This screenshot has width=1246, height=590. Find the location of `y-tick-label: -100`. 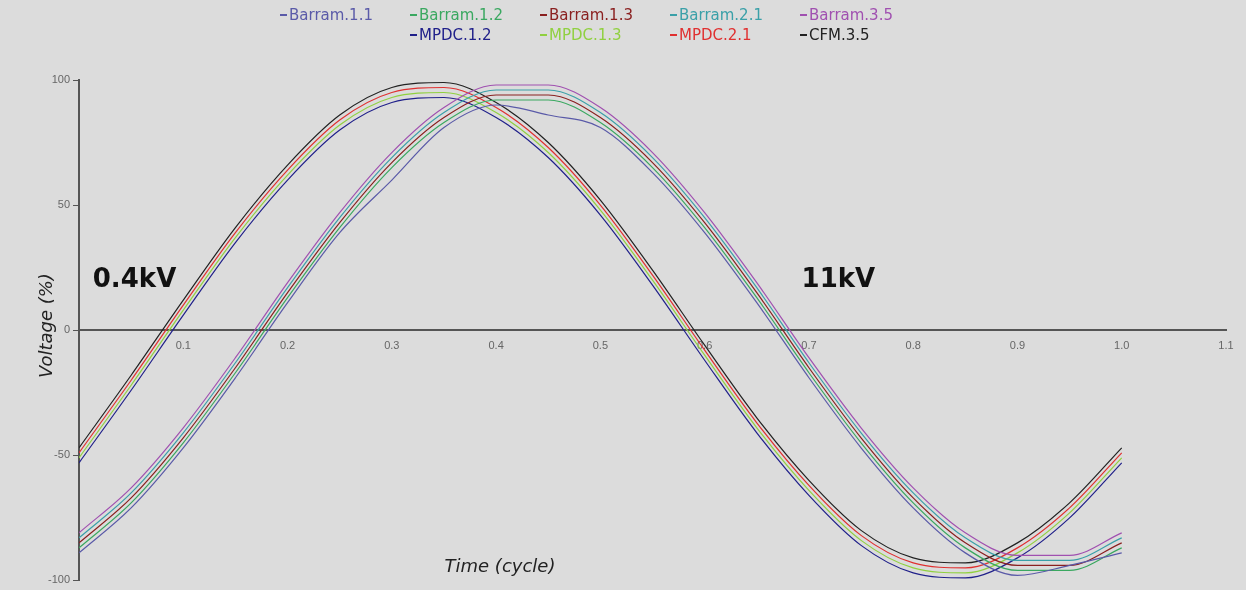

y-tick-label: -100 is located at coordinates (59, 579).